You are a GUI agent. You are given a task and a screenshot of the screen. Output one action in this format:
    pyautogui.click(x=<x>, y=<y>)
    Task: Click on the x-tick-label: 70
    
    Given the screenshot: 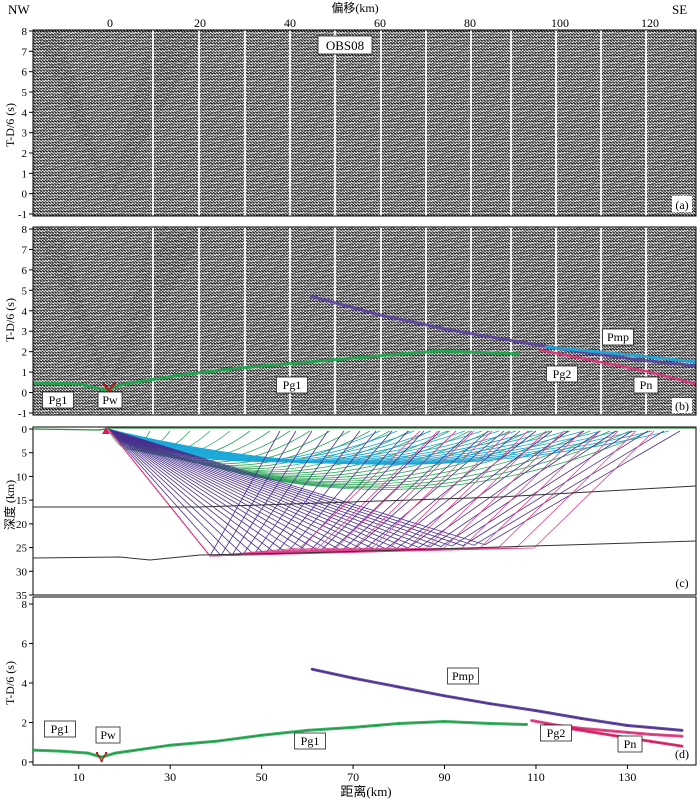 What is the action you would take?
    pyautogui.click(x=353, y=777)
    